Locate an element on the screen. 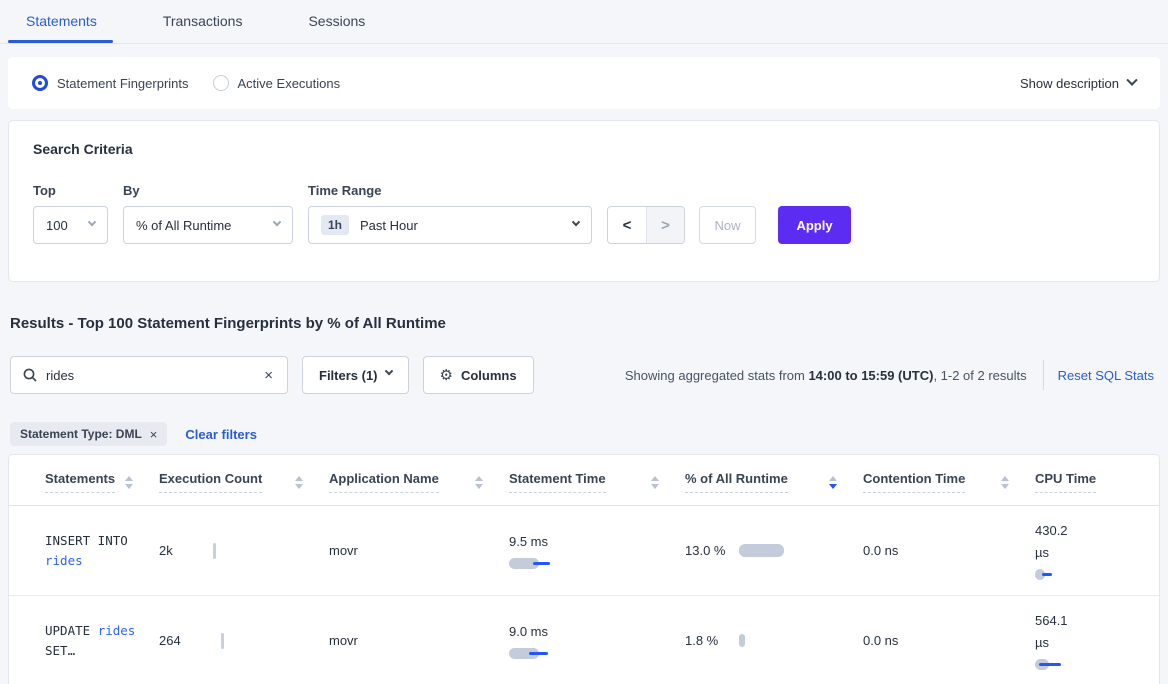  column-header-statements: Statements is located at coordinates (80, 482).